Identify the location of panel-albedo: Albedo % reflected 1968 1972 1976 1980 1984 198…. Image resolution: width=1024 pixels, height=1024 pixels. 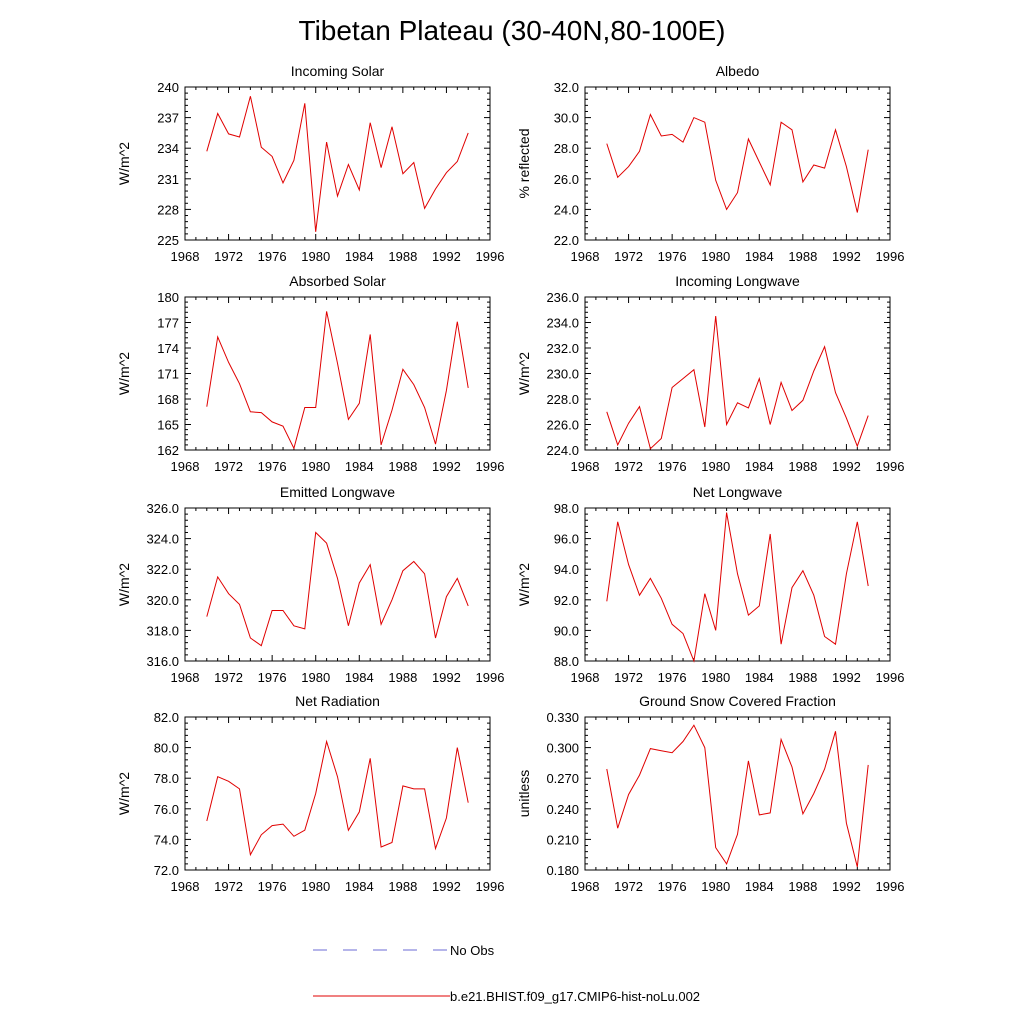
(710, 163).